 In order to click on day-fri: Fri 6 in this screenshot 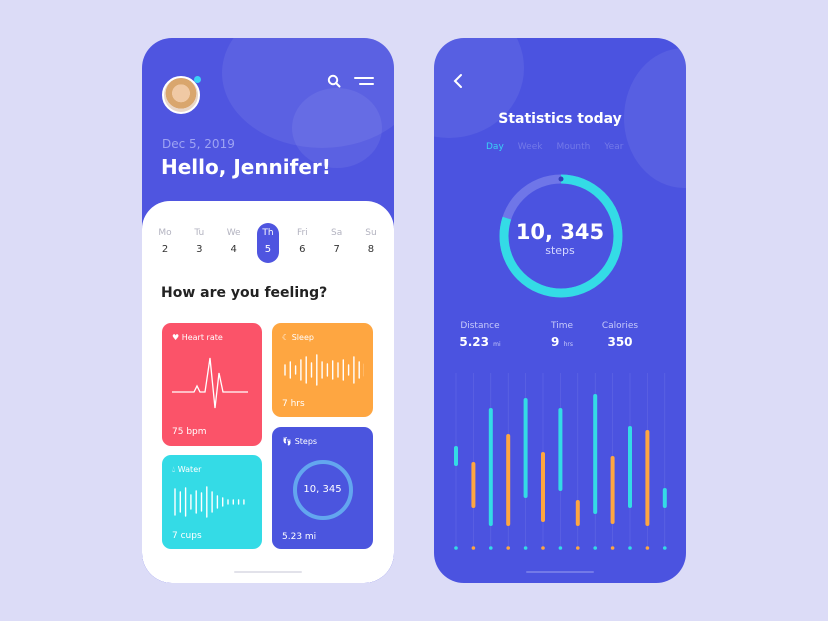, I will do `click(302, 243)`.